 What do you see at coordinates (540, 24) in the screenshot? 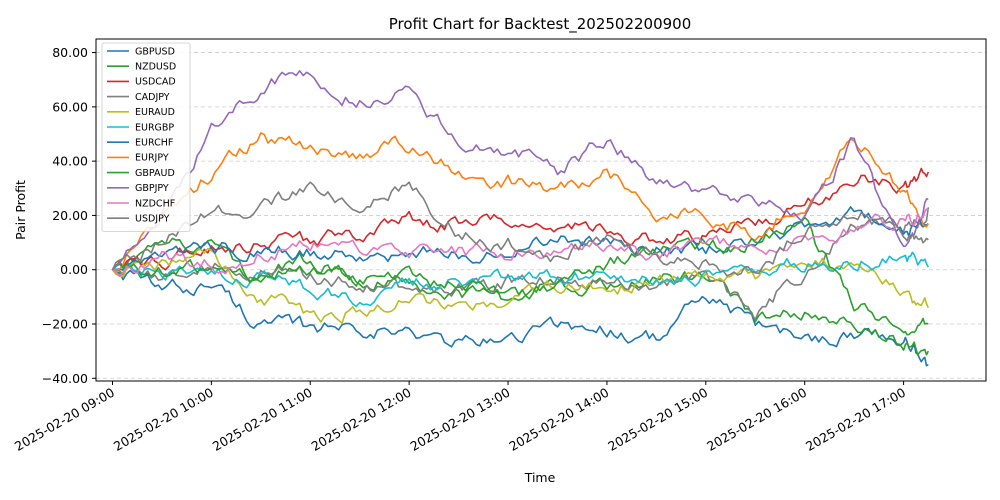
I see `chart-title: Profit Chart for Backtest_202502200900` at bounding box center [540, 24].